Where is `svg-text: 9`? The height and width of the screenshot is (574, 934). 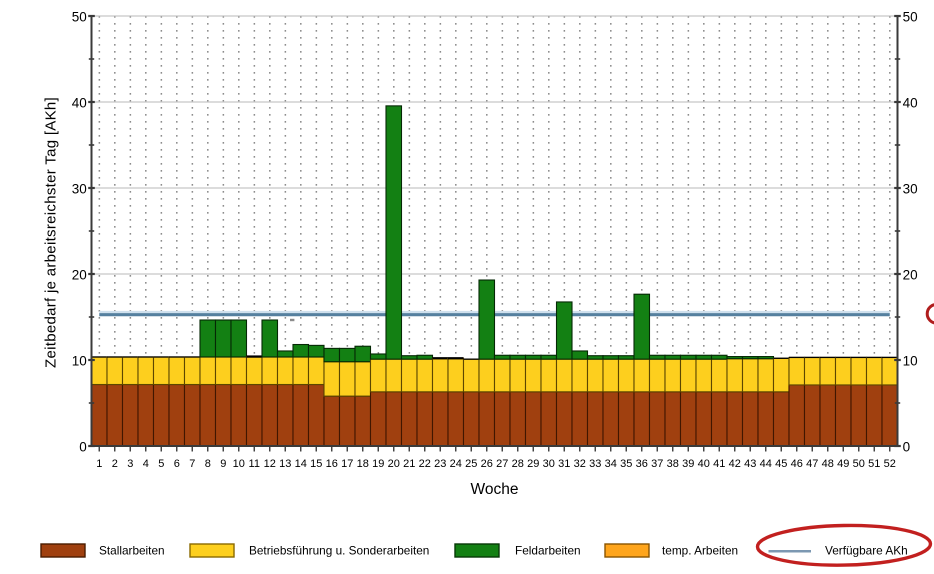
svg-text: 9 is located at coordinates (223, 464).